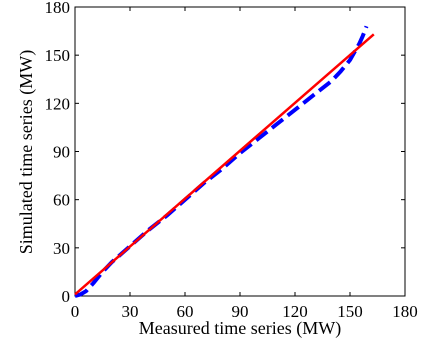 This screenshot has width=431, height=348. I want to click on x-axis-label: Measured time series (MW), so click(240, 328).